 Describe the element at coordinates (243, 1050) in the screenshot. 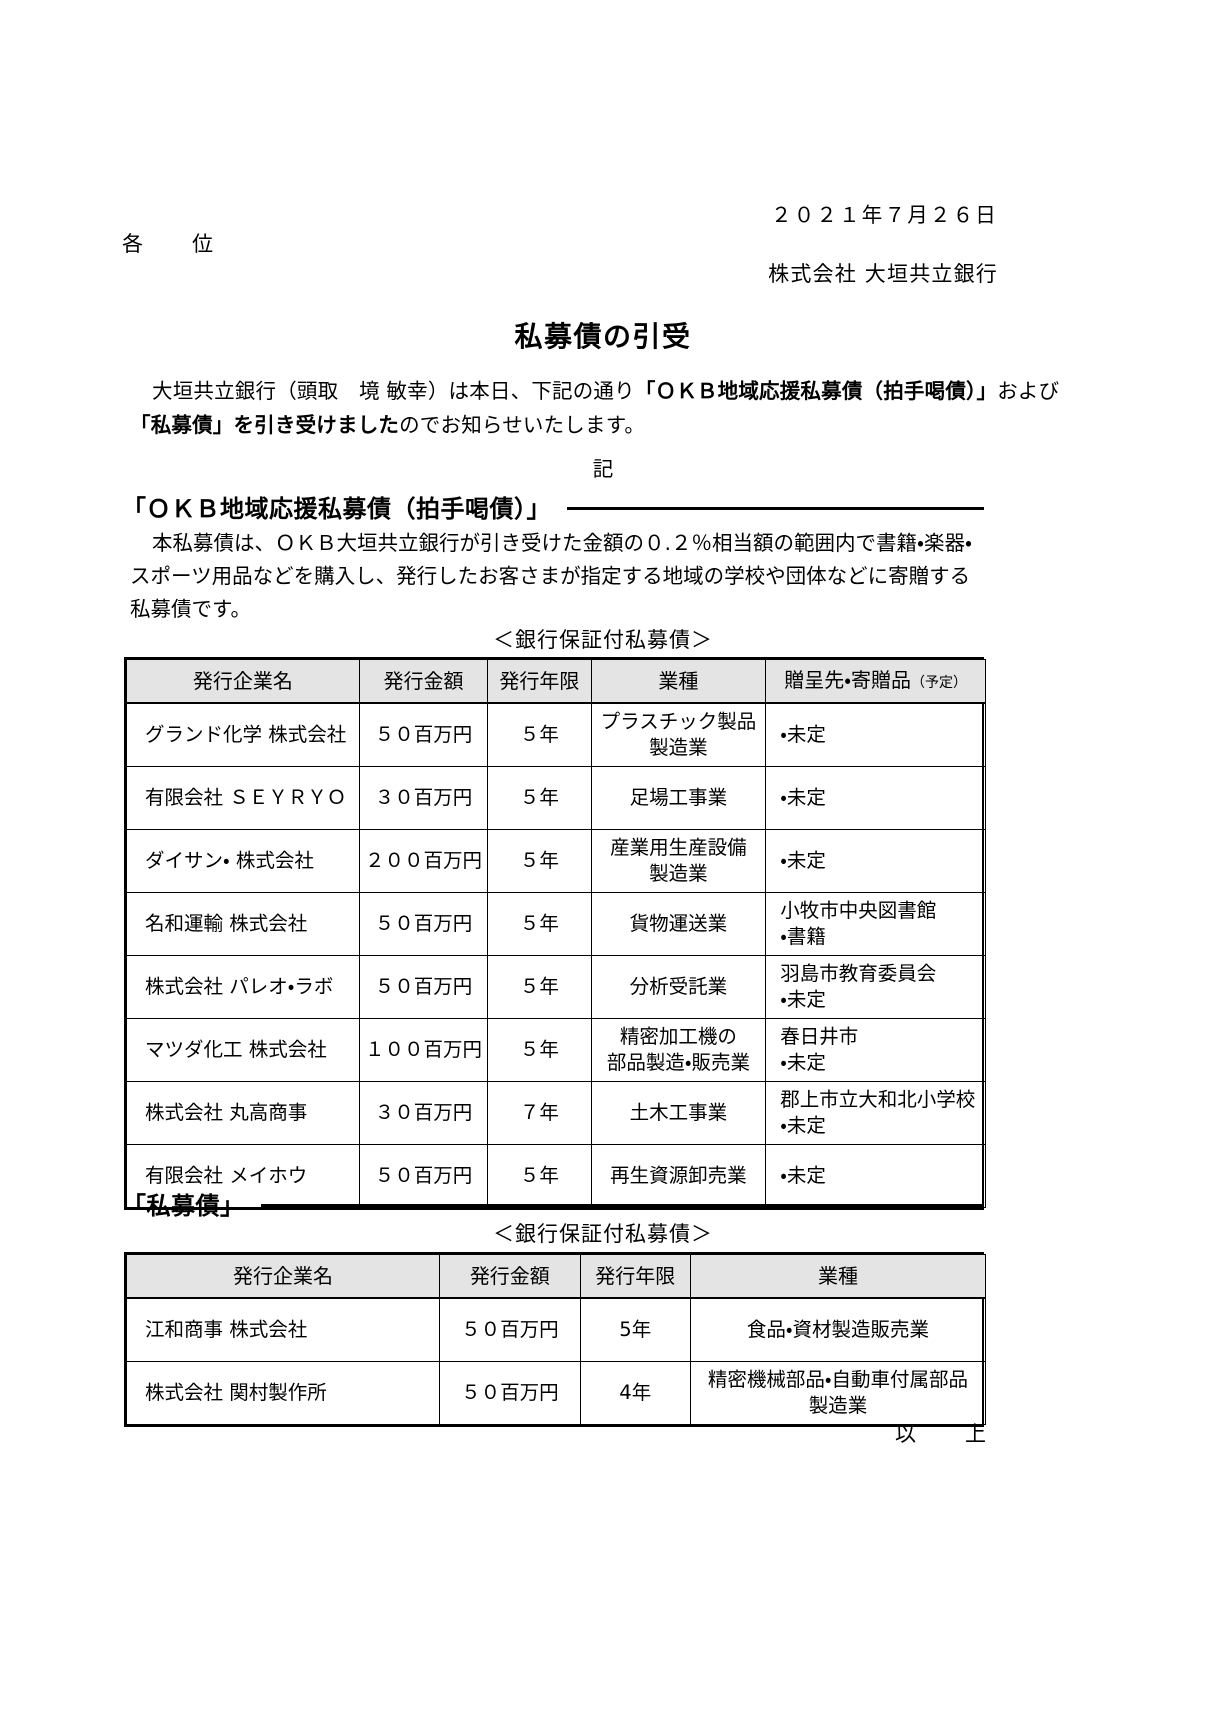

I see `cell-company: マツダ化工 株式会社` at that location.